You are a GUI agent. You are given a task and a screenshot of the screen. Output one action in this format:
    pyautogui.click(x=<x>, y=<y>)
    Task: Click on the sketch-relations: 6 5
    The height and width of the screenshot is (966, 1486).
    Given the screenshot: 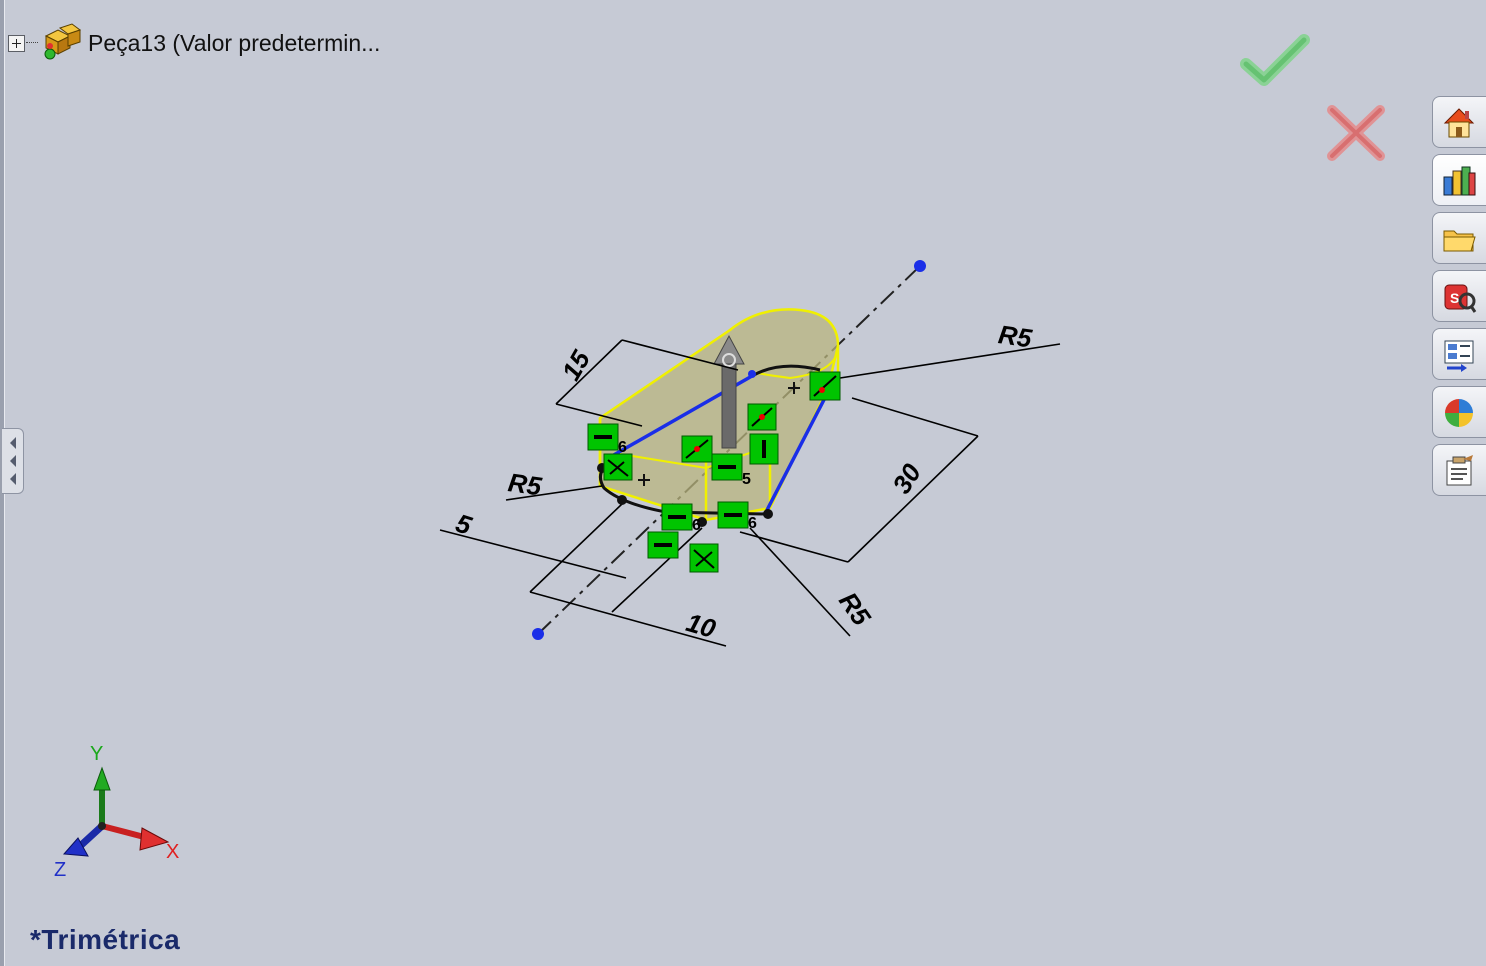 What is the action you would take?
    pyautogui.click(x=714, y=472)
    